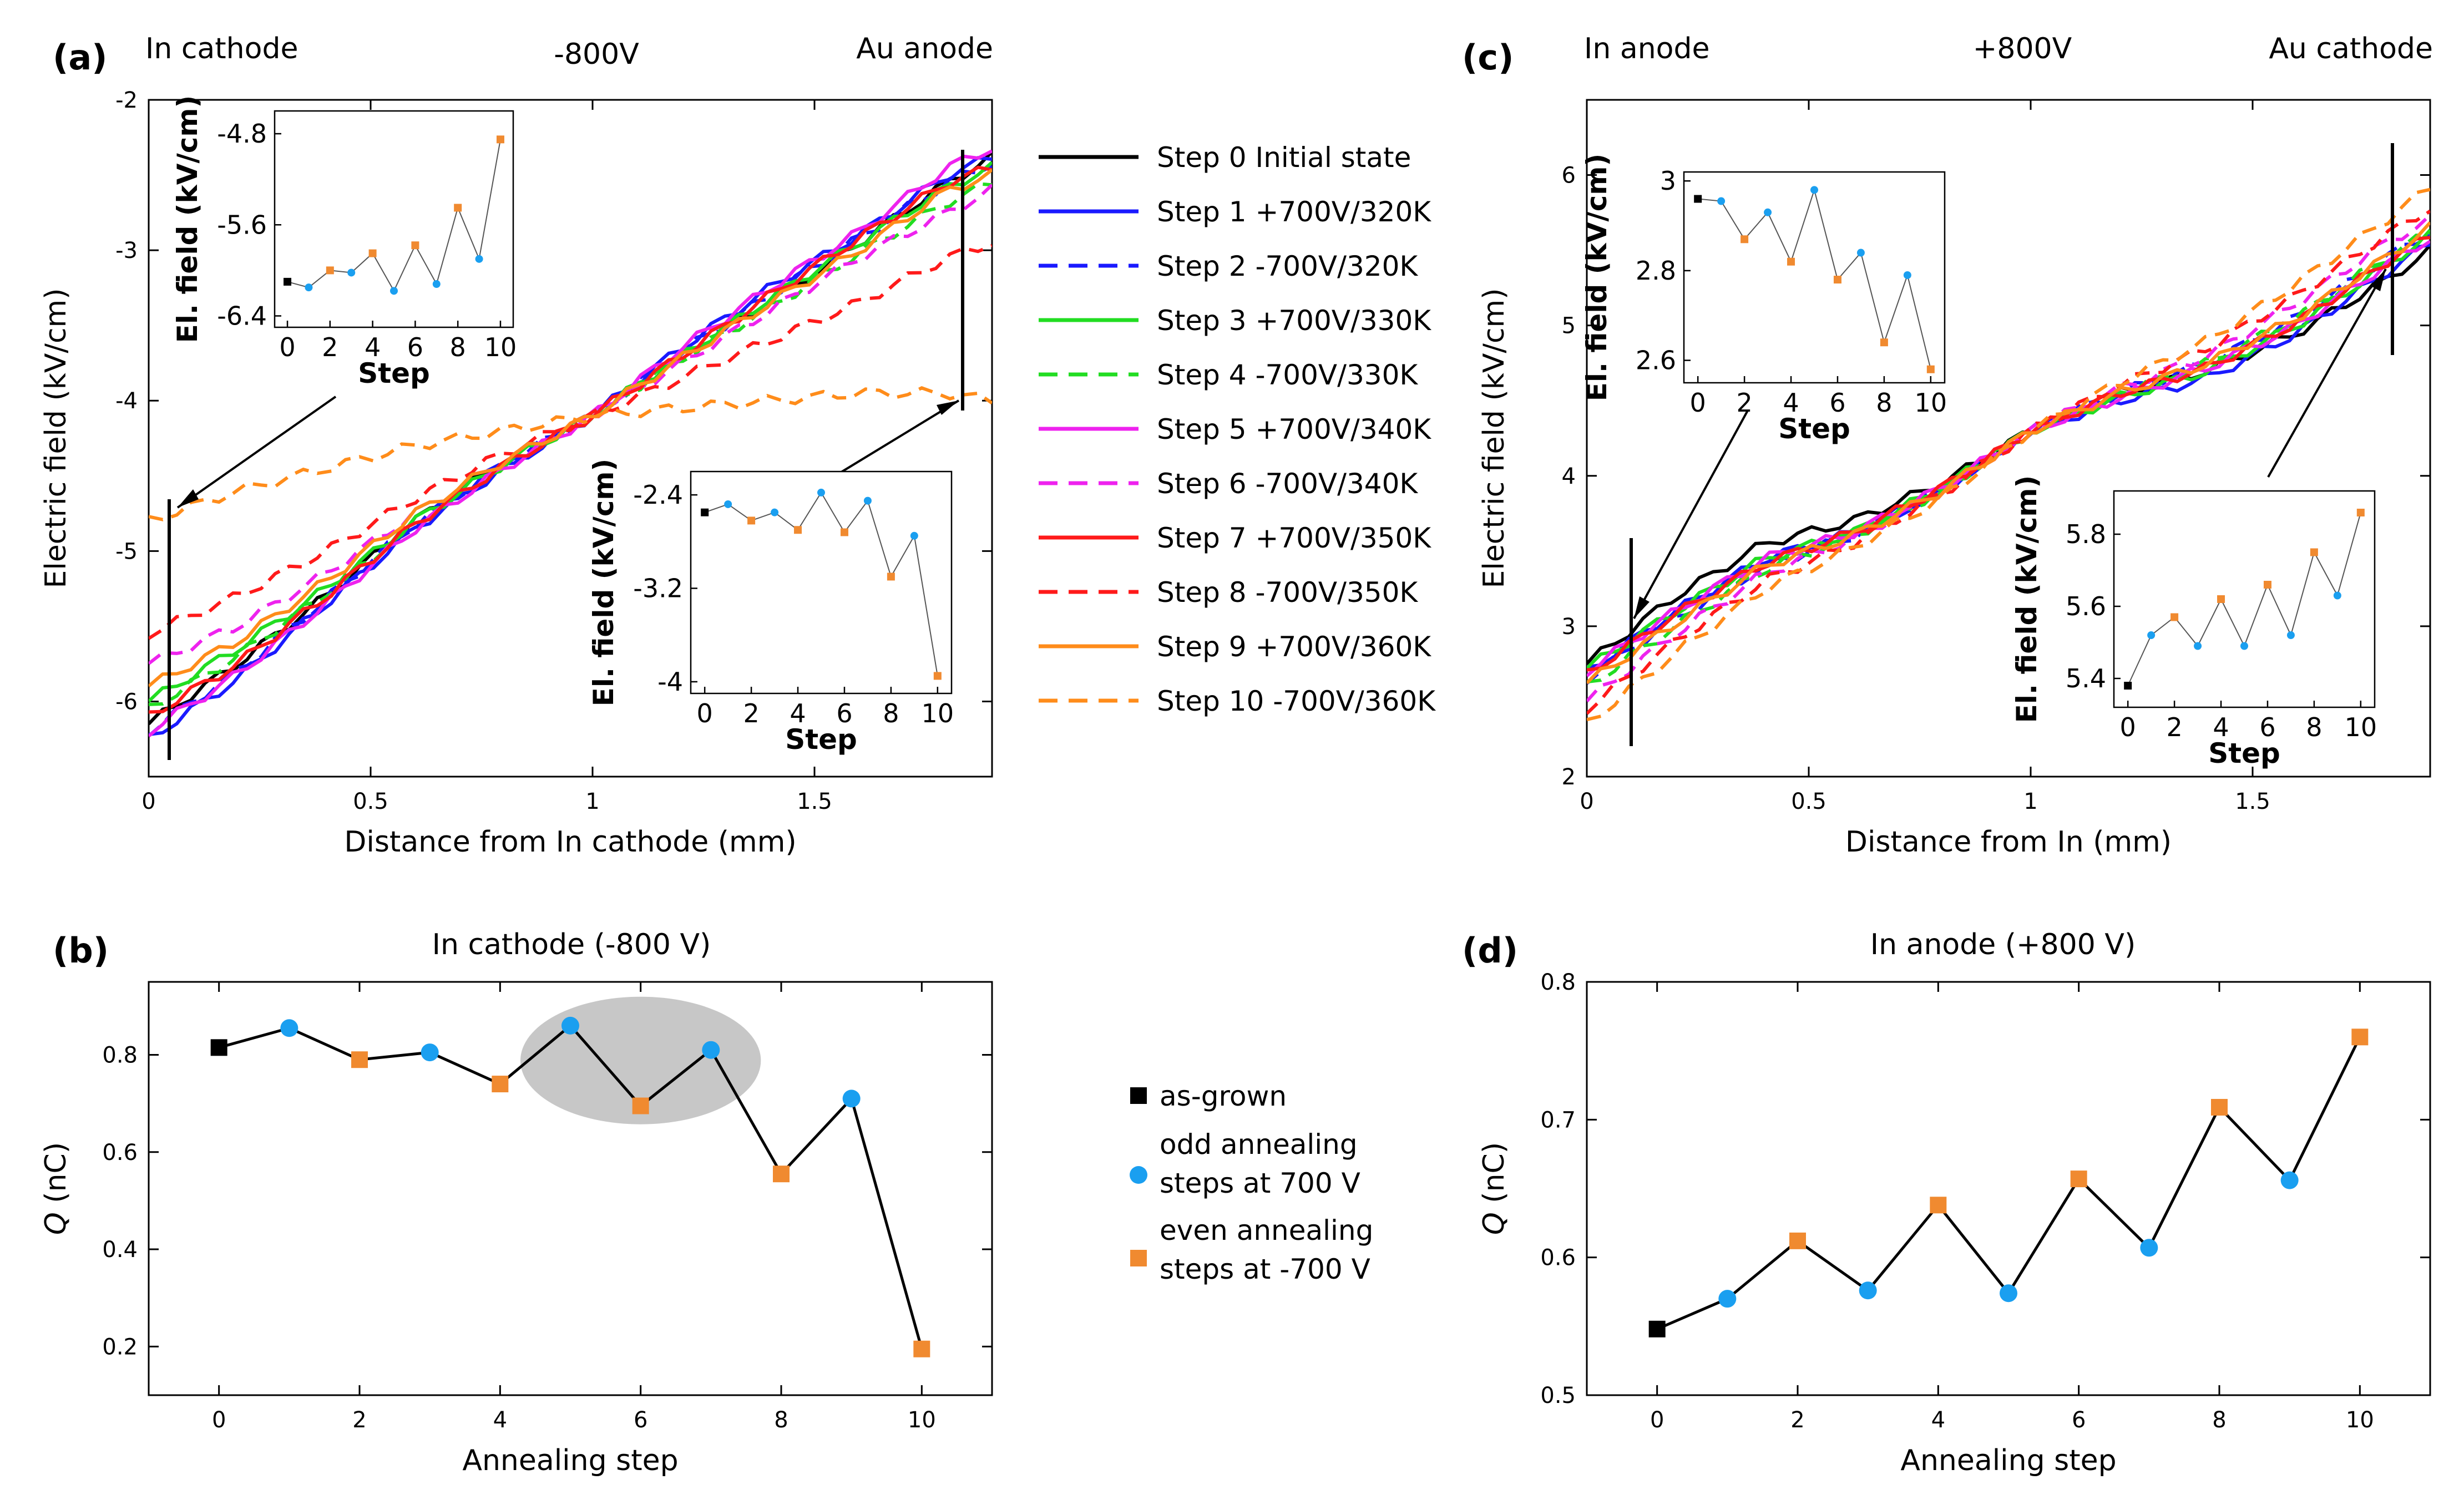 Image resolution: width=2464 pixels, height=1510 pixels. Describe the element at coordinates (126, 551) in the screenshot. I see `y-tick-label: -5` at that location.